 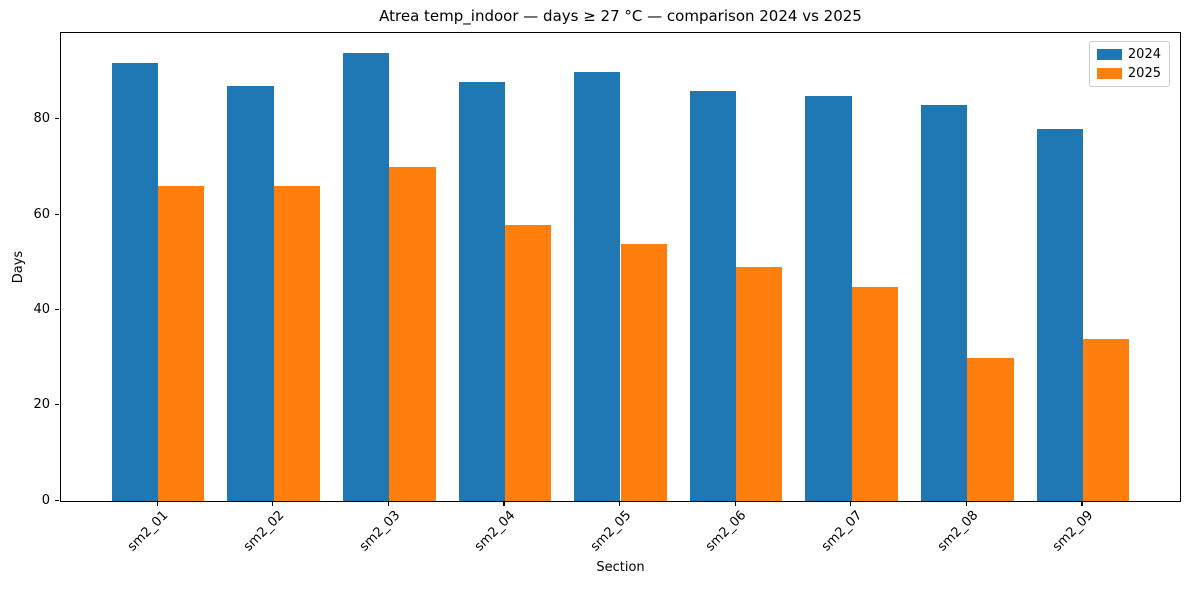 I want to click on x-tick-label-sm2_01: sm2_01, so click(x=148, y=531).